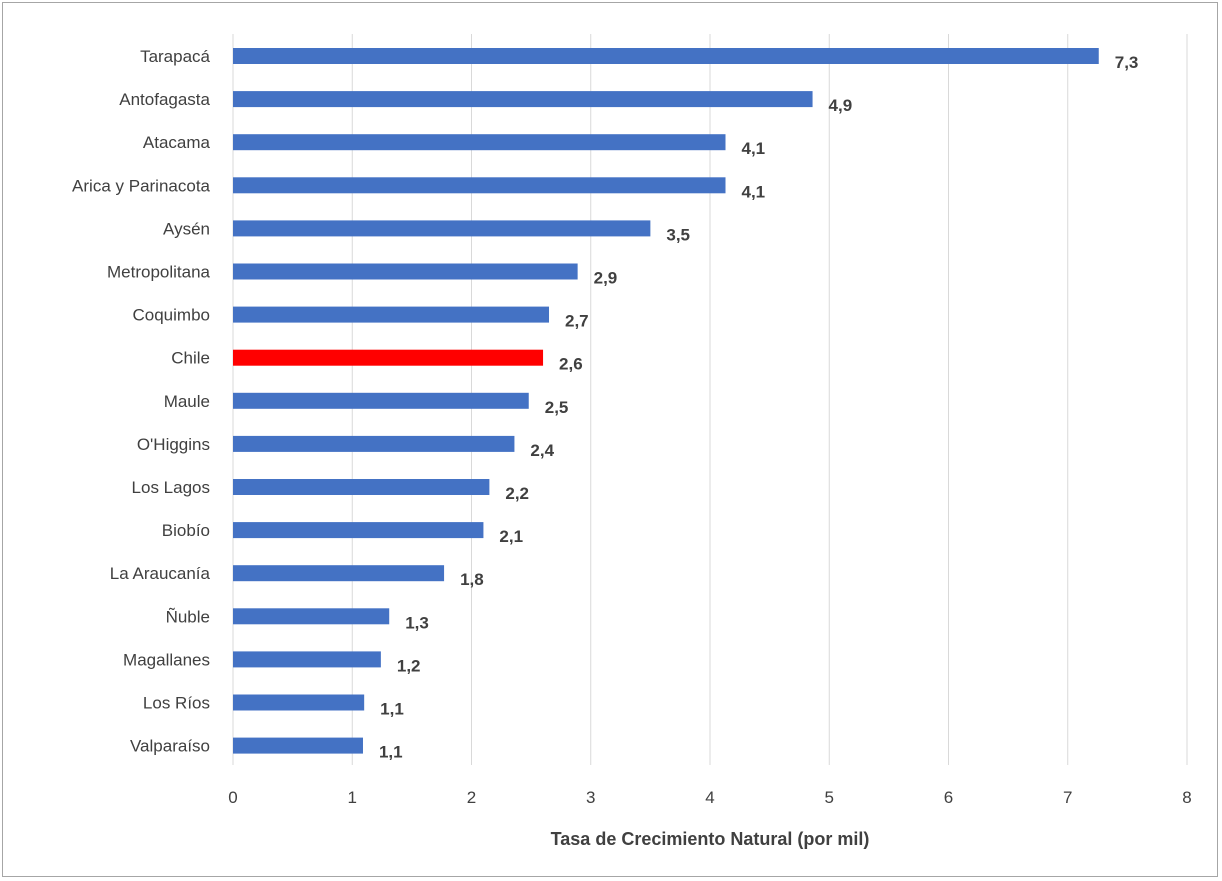  What do you see at coordinates (606, 278) in the screenshot?
I see `data-label: 2,9` at bounding box center [606, 278].